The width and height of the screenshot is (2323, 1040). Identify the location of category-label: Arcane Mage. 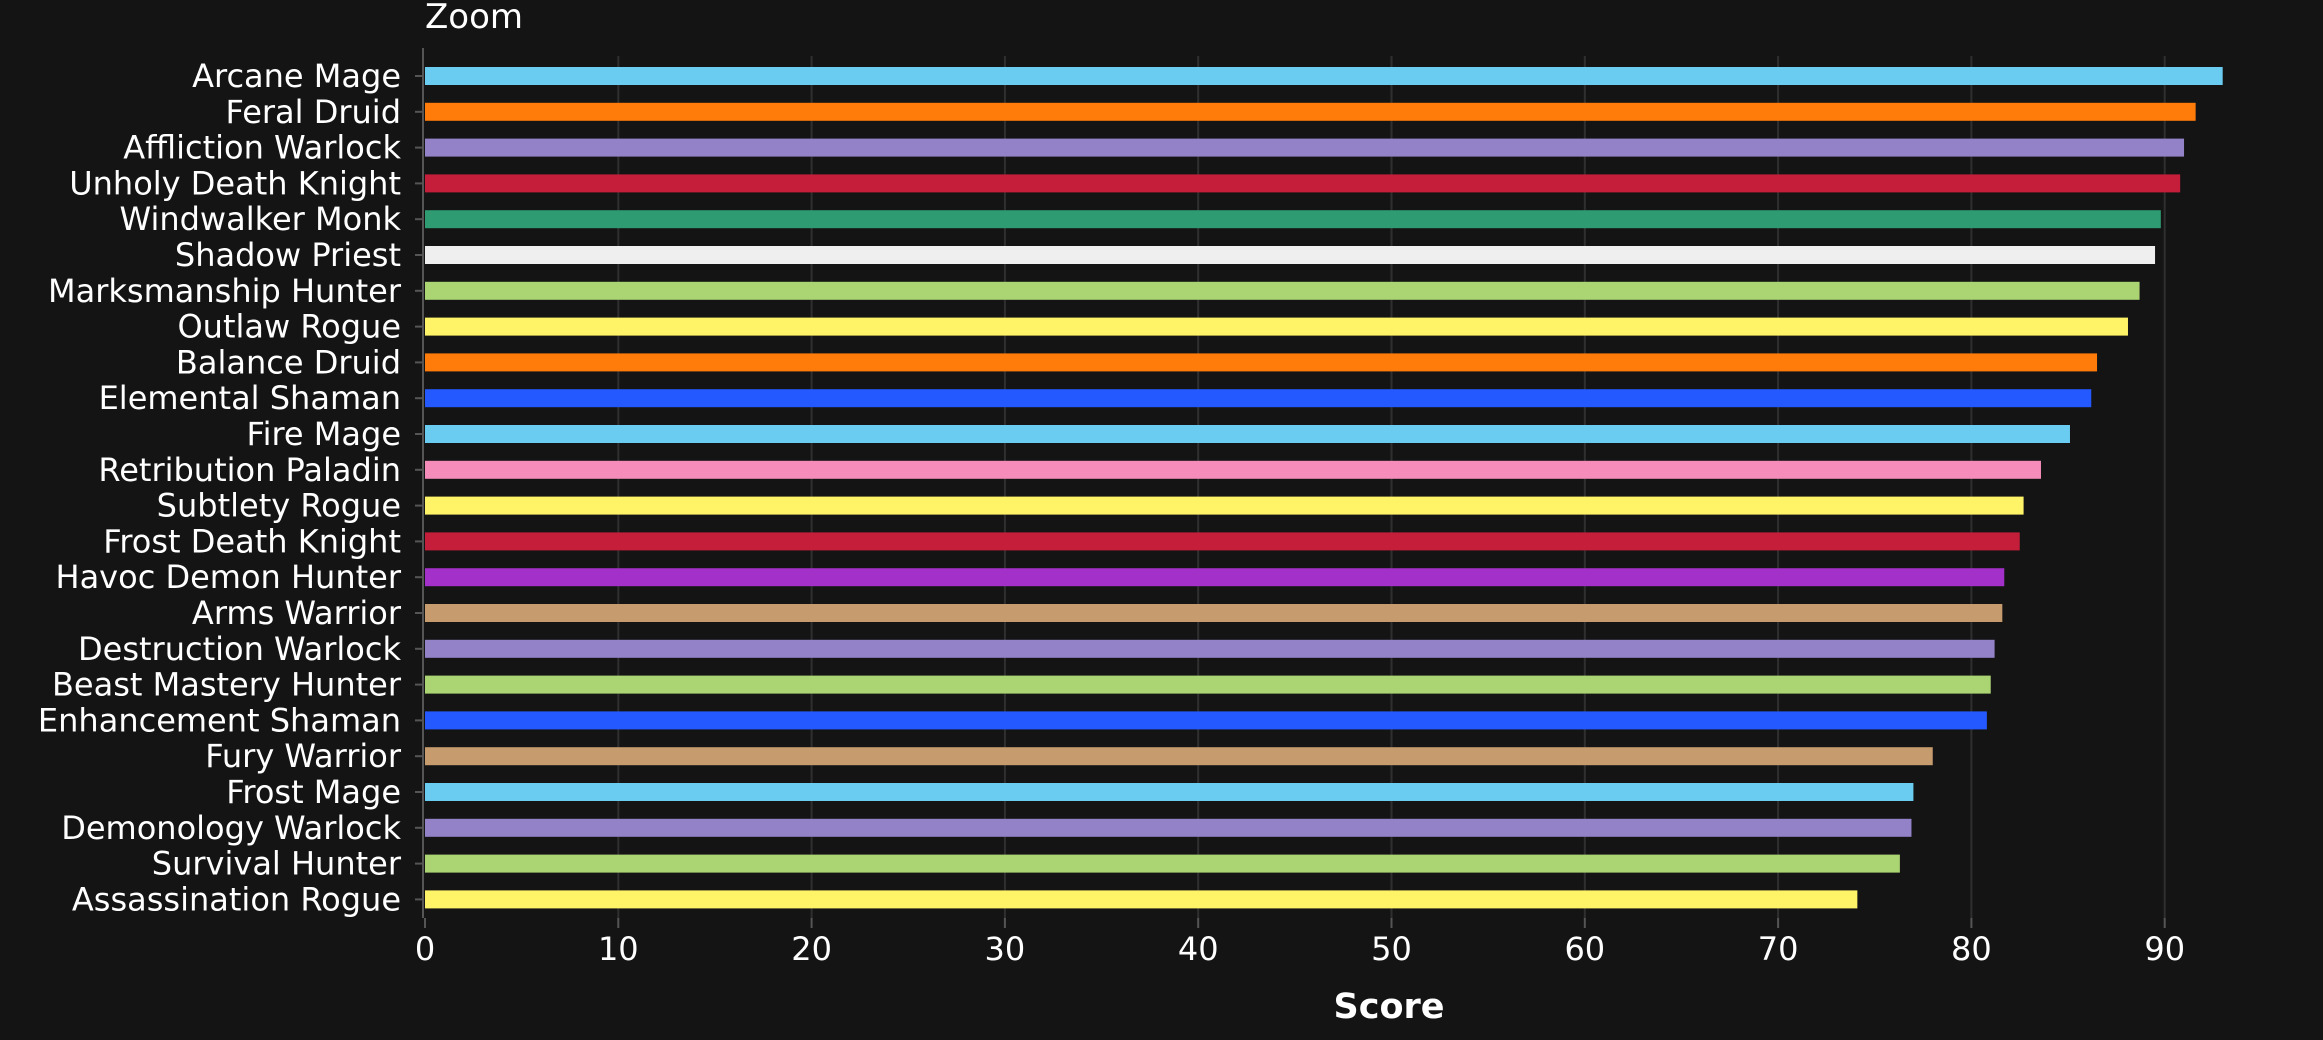
(296, 76).